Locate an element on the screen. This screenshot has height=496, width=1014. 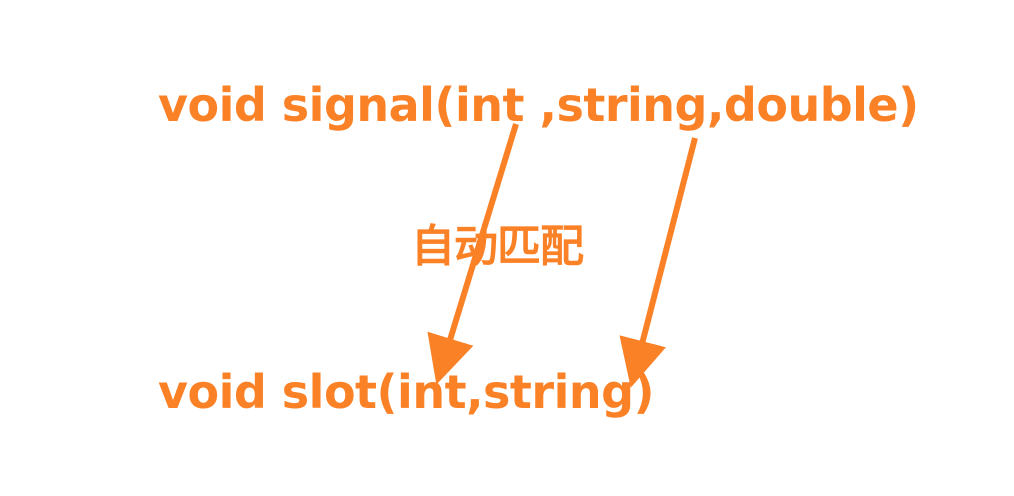
auto-match-label: 自动匹配 is located at coordinates (497, 246).